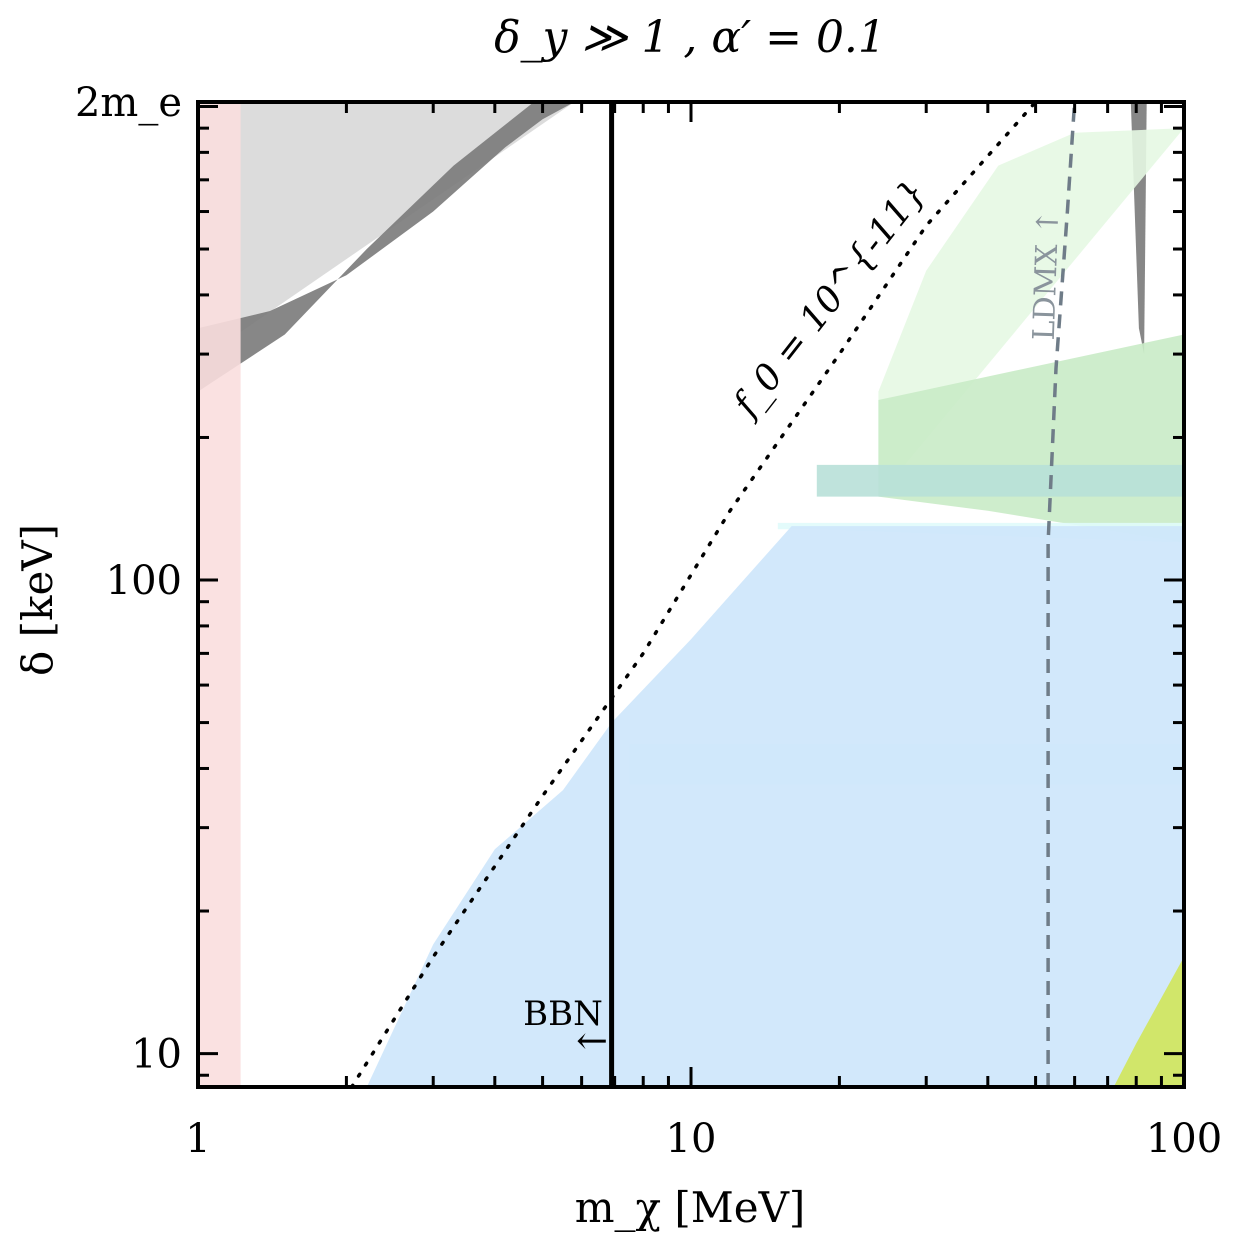 The width and height of the screenshot is (1233, 1244). What do you see at coordinates (690, 37) in the screenshot?
I see `chart-title: δ_y ≫ 1 , α′ = 0.1` at bounding box center [690, 37].